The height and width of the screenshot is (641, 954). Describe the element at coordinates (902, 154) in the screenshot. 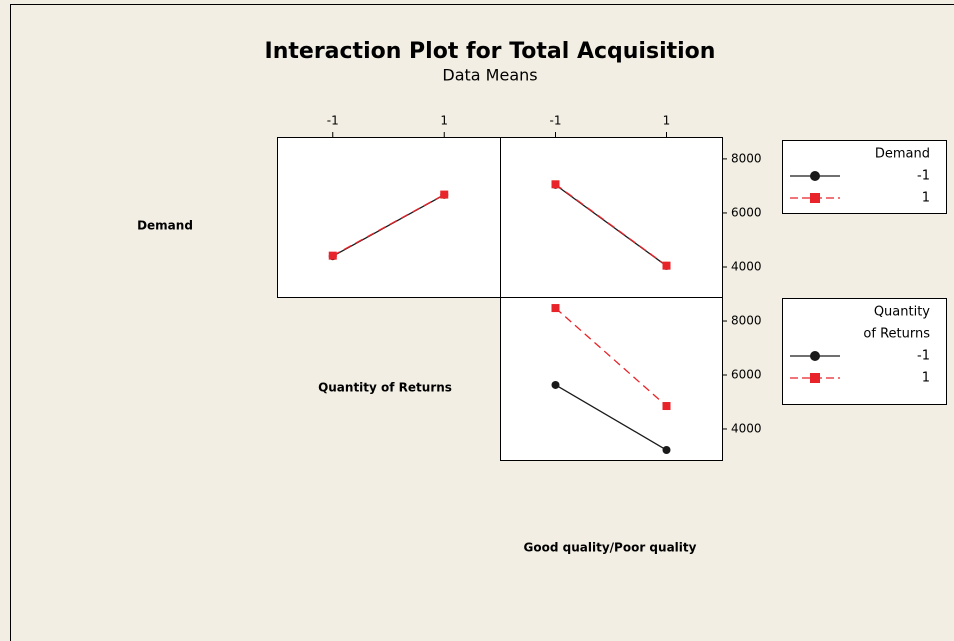

I see `legend-title: Demand` at that location.